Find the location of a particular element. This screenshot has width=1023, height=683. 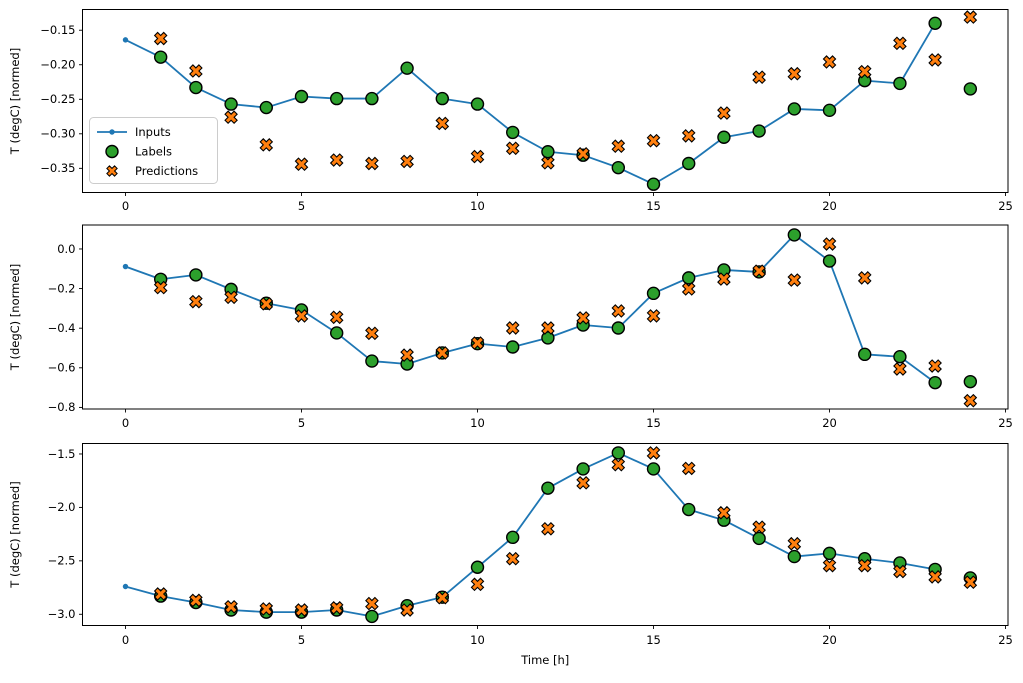

legend: Inputs Labels Predictions is located at coordinates (153, 150).